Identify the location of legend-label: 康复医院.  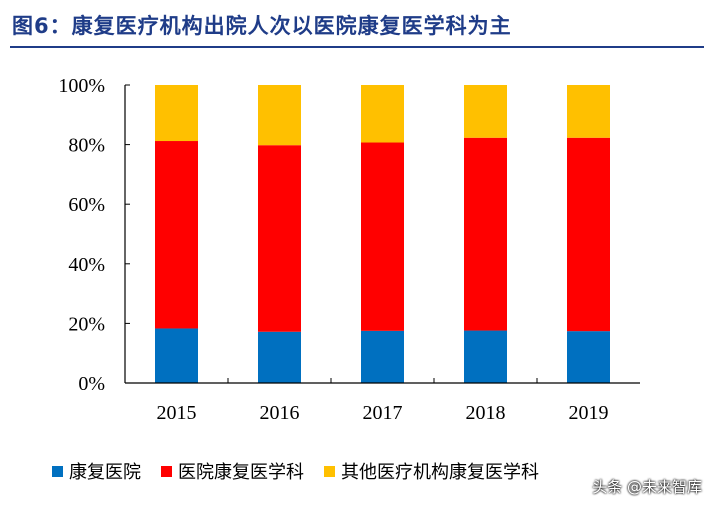
(105, 472).